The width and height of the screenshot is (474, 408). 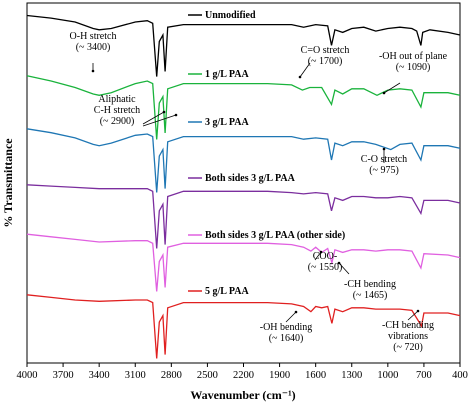 I want to click on annotation-6: -CH bending(~ 1465), so click(x=366, y=281).